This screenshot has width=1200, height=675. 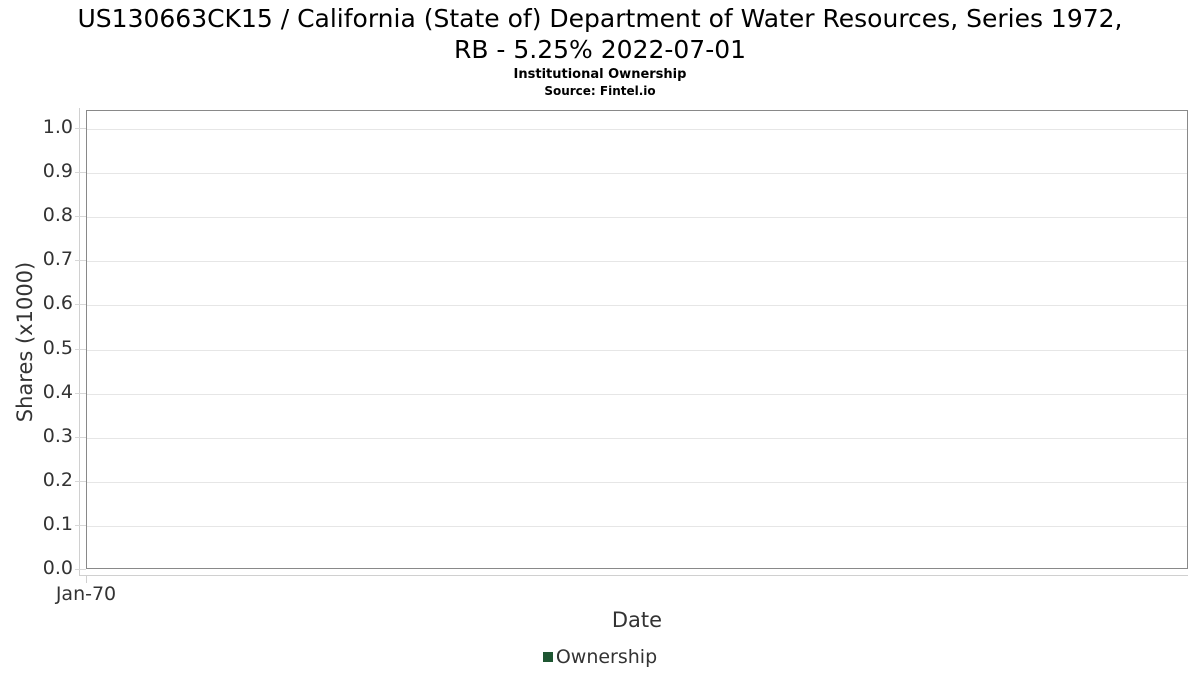 What do you see at coordinates (57, 391) in the screenshot?
I see `y-tick-label: 0.4` at bounding box center [57, 391].